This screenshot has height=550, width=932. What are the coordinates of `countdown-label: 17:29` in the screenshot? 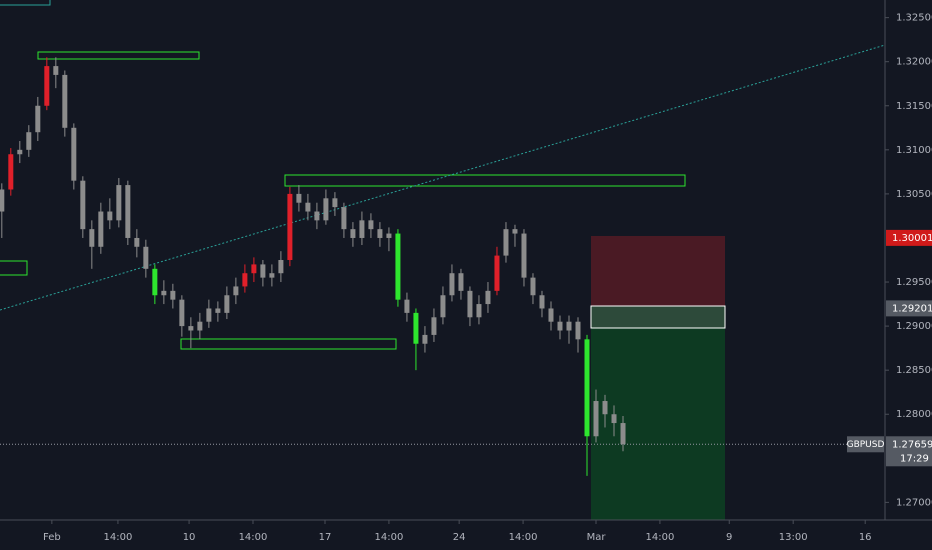 It's located at (914, 458).